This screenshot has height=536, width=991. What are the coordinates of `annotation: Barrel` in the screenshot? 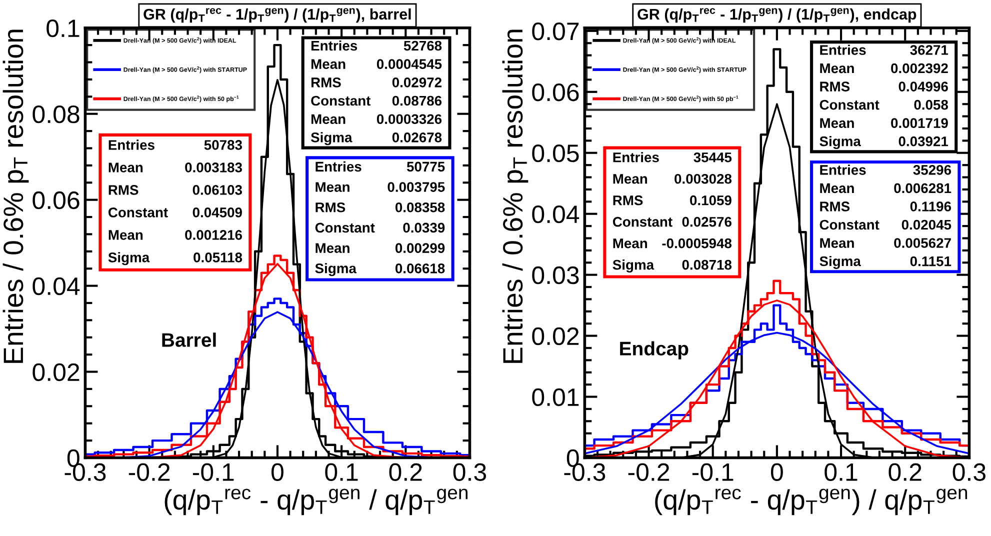 It's located at (189, 339).